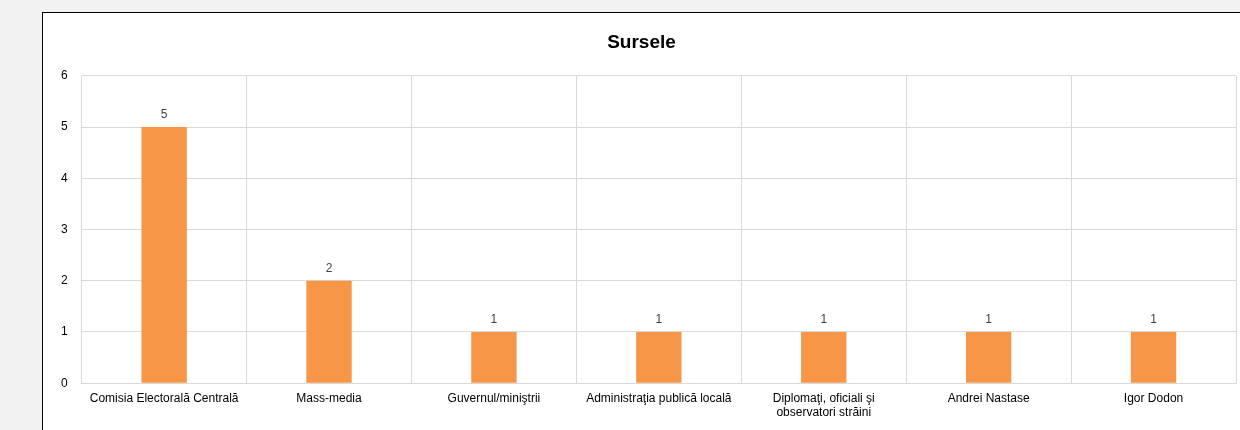 The image size is (1240, 430). I want to click on y-tick-label: 6, so click(64, 75).